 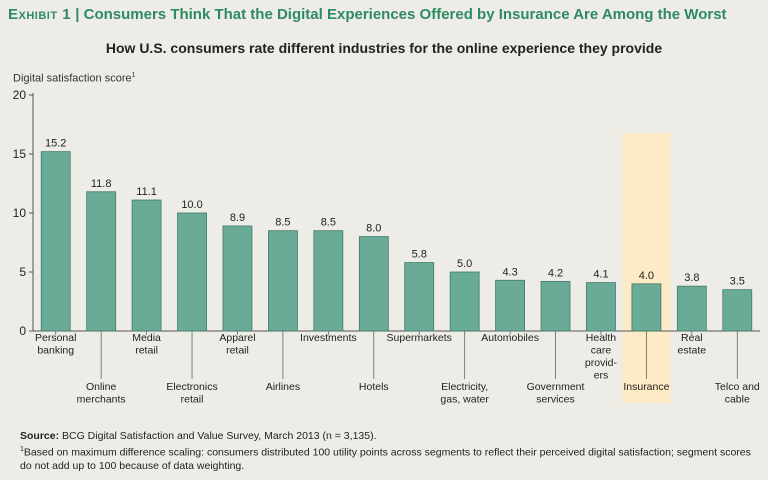 I want to click on value-label: 3.5, so click(x=737, y=282).